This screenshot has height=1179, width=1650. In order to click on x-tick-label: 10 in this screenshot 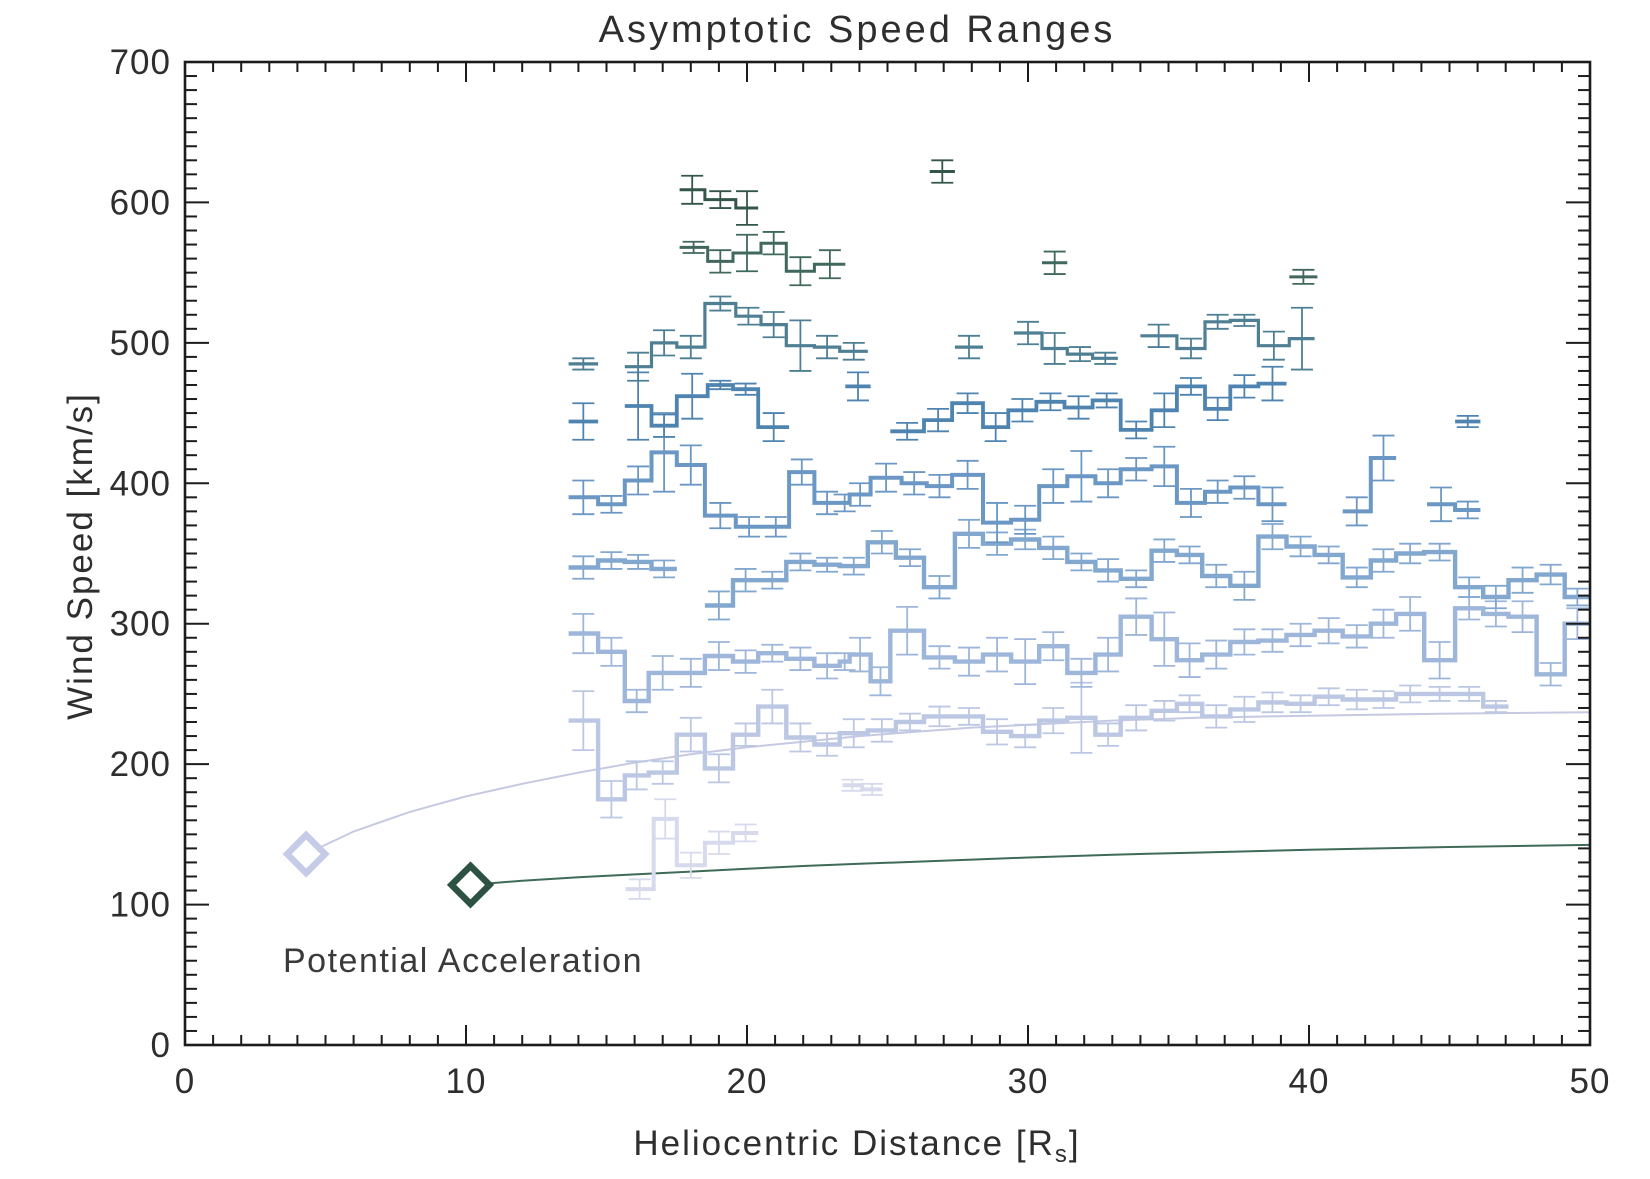, I will do `click(466, 1081)`.